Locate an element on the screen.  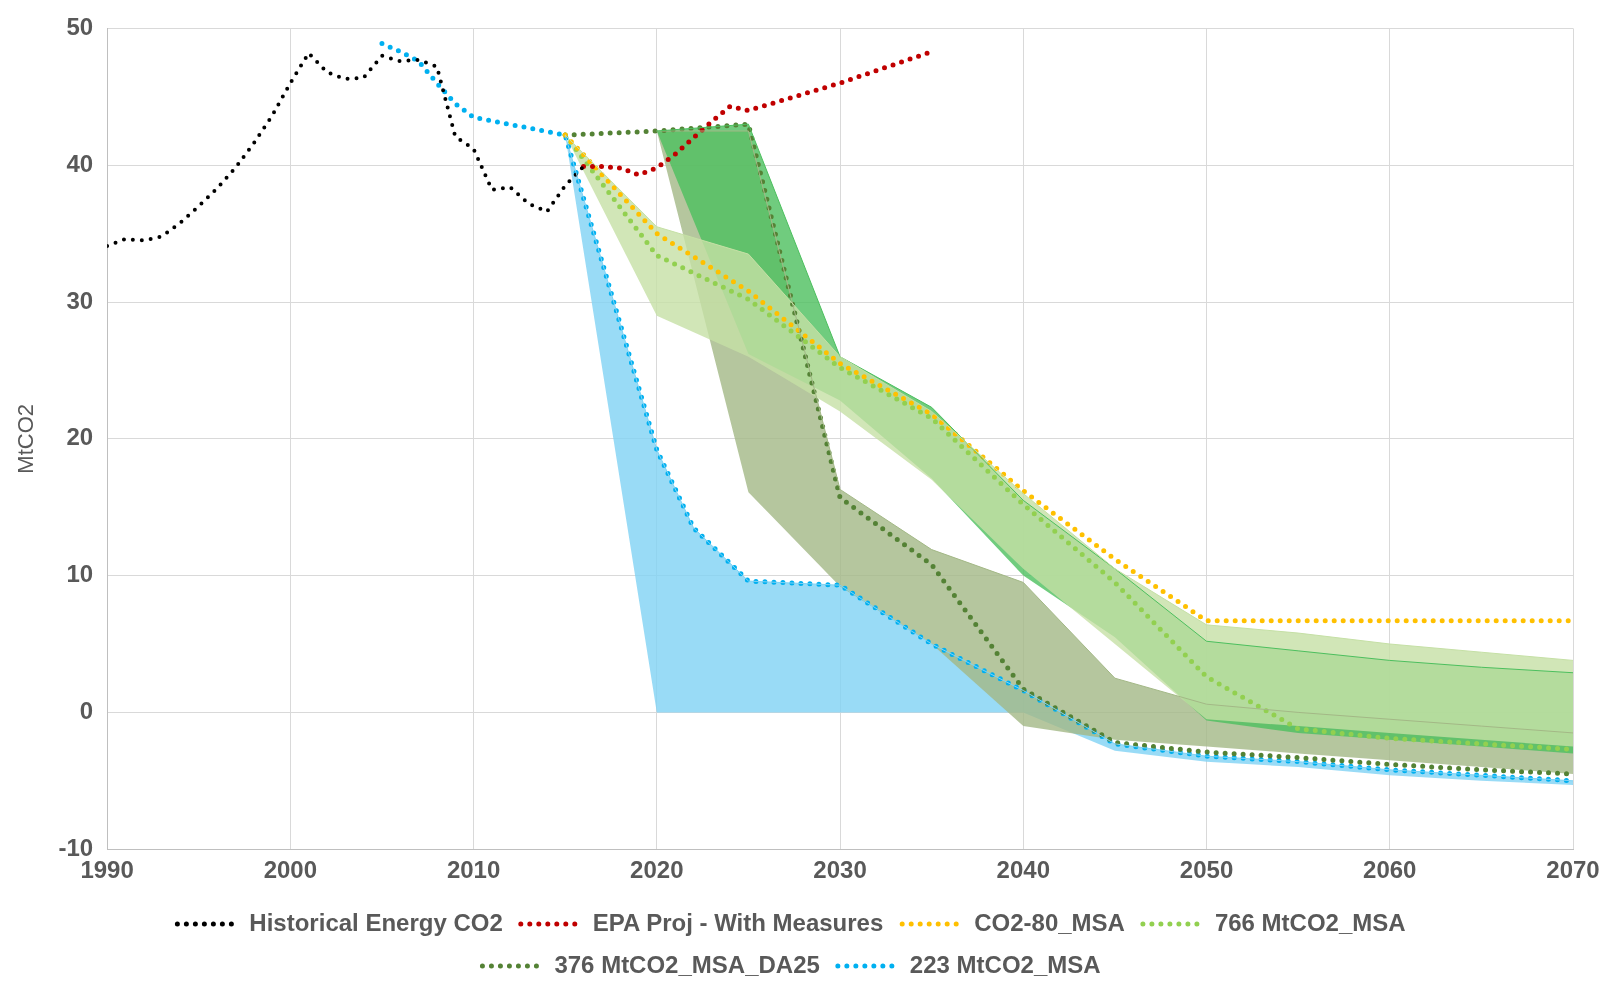
y-tick-label: 10 is located at coordinates (80, 574).